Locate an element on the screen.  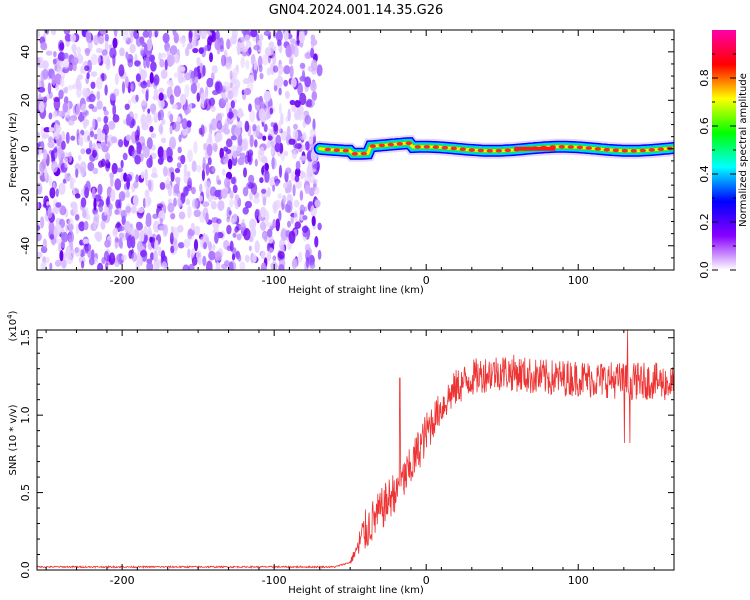
signal-strong-segment is located at coordinates (535, 148).